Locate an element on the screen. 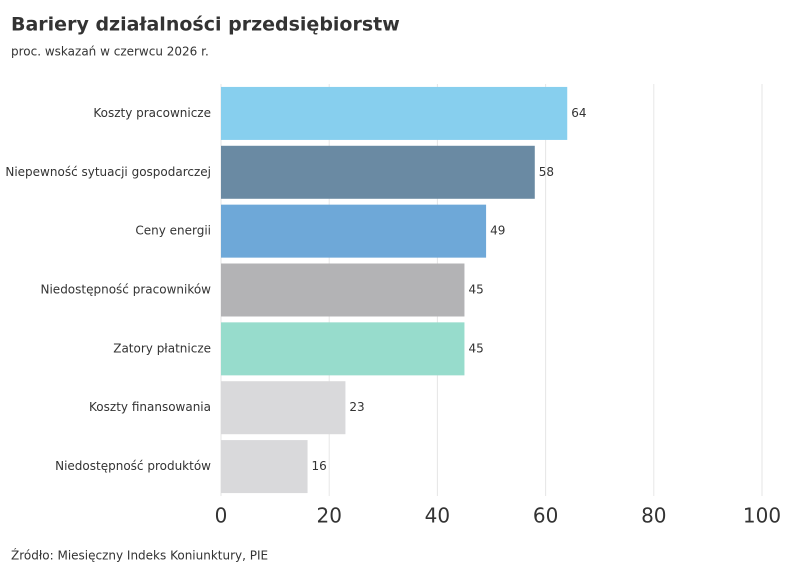 The width and height of the screenshot is (794, 575). x-tick-label: 20 is located at coordinates (328, 516).